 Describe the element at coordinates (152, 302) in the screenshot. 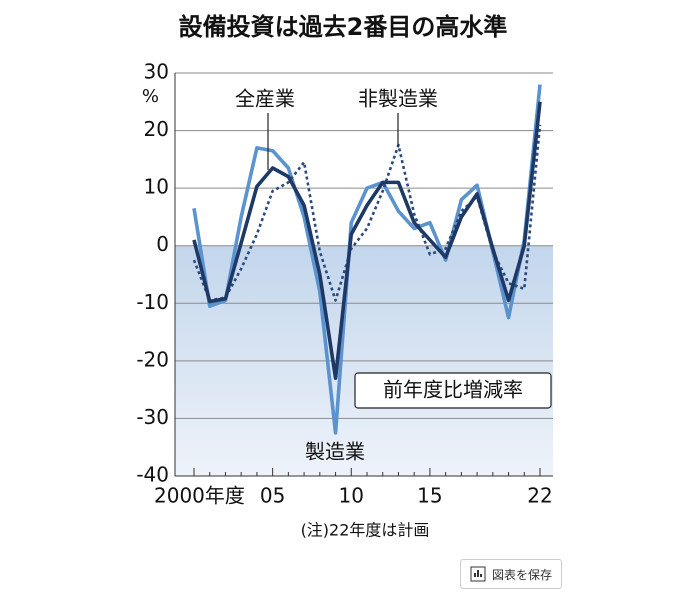

I see `y-tick-label: -10` at that location.